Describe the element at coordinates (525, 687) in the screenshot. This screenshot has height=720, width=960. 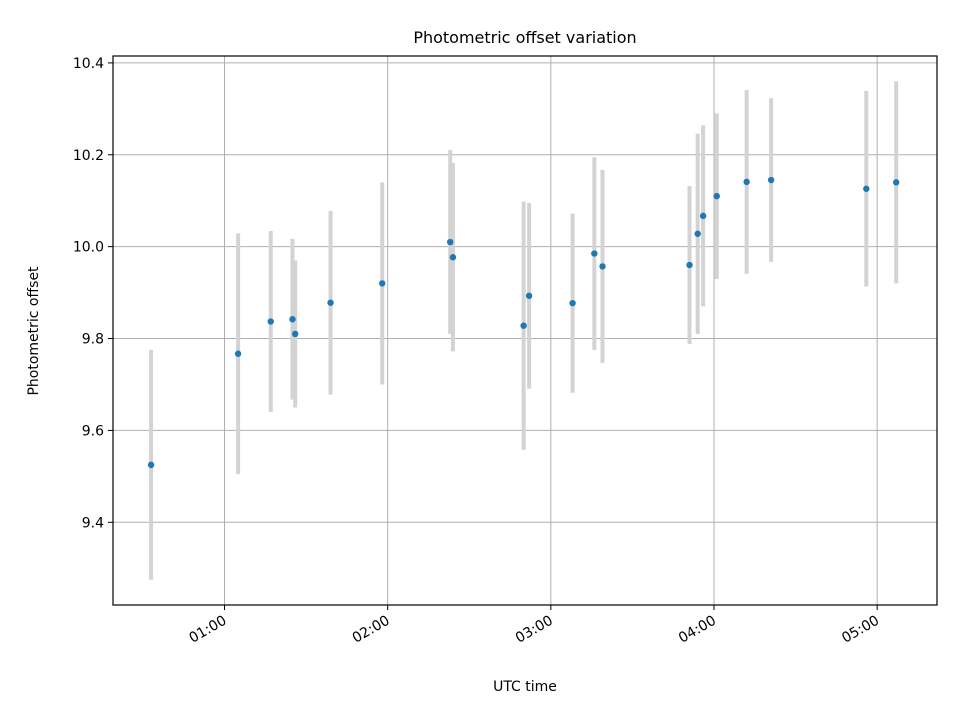
I see `x-axis-label: UTC time` at that location.